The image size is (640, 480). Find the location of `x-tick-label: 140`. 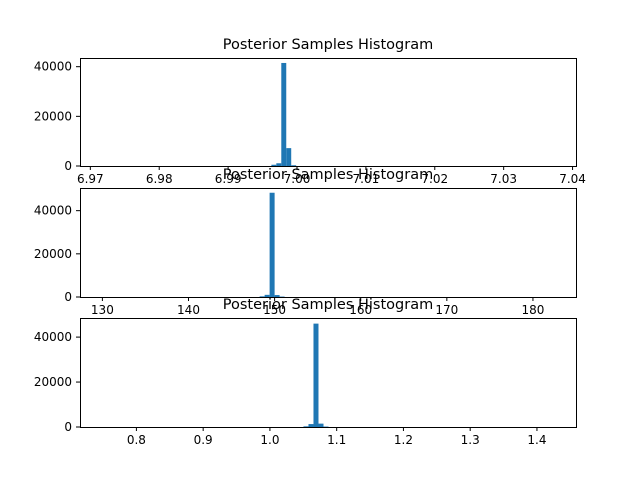

x-tick-label: 140 is located at coordinates (188, 310).